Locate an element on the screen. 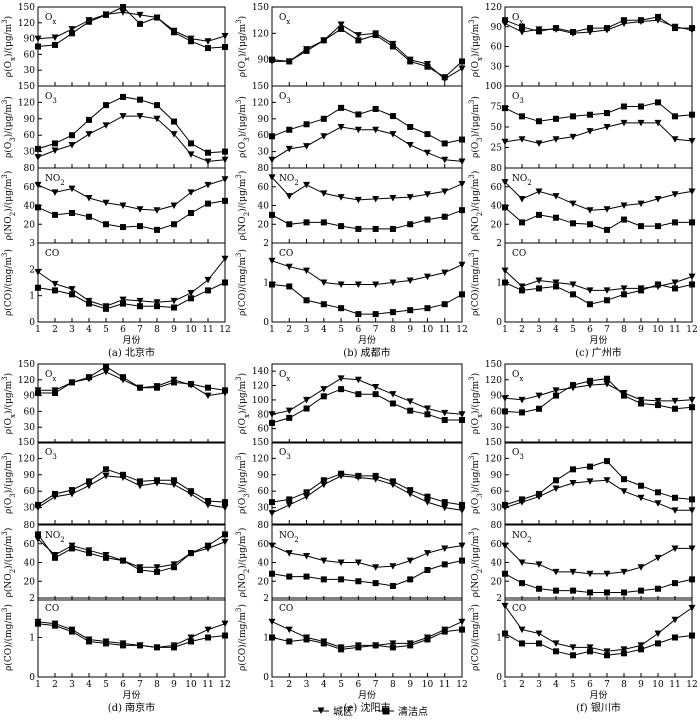  chart-caption: (b) 成都市 is located at coordinates (366, 352).